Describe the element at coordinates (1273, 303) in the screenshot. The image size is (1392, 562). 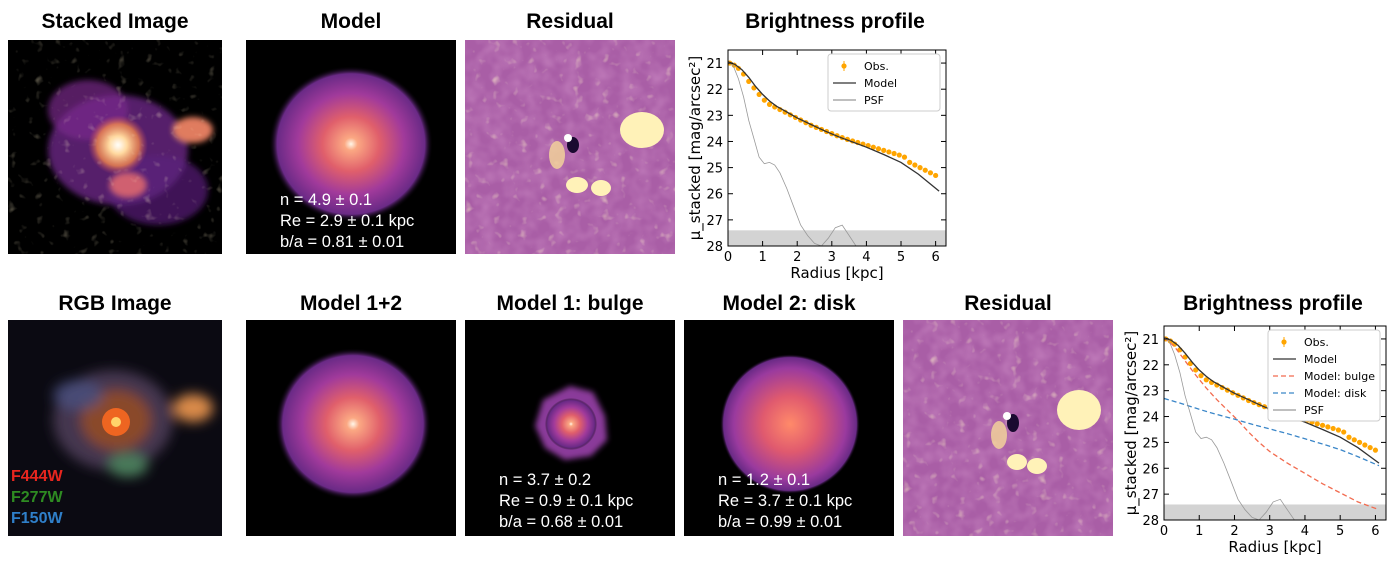
I see `chart-title-bottom: Brightness profile` at that location.